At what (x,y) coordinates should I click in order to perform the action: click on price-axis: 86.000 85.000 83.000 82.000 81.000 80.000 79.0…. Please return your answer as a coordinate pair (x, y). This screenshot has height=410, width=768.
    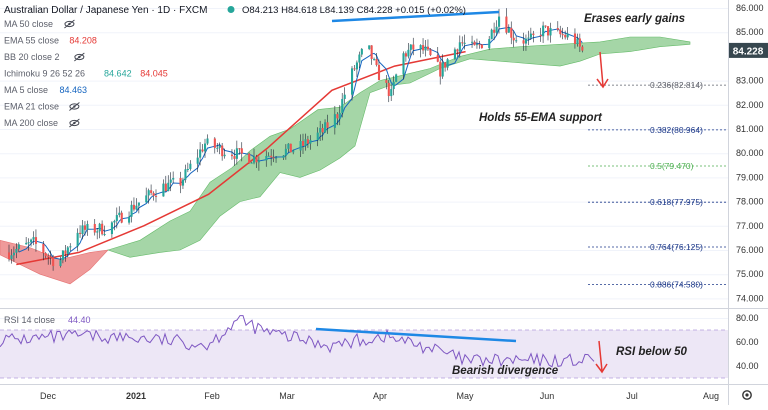
    Looking at the image, I should click on (750, 153).